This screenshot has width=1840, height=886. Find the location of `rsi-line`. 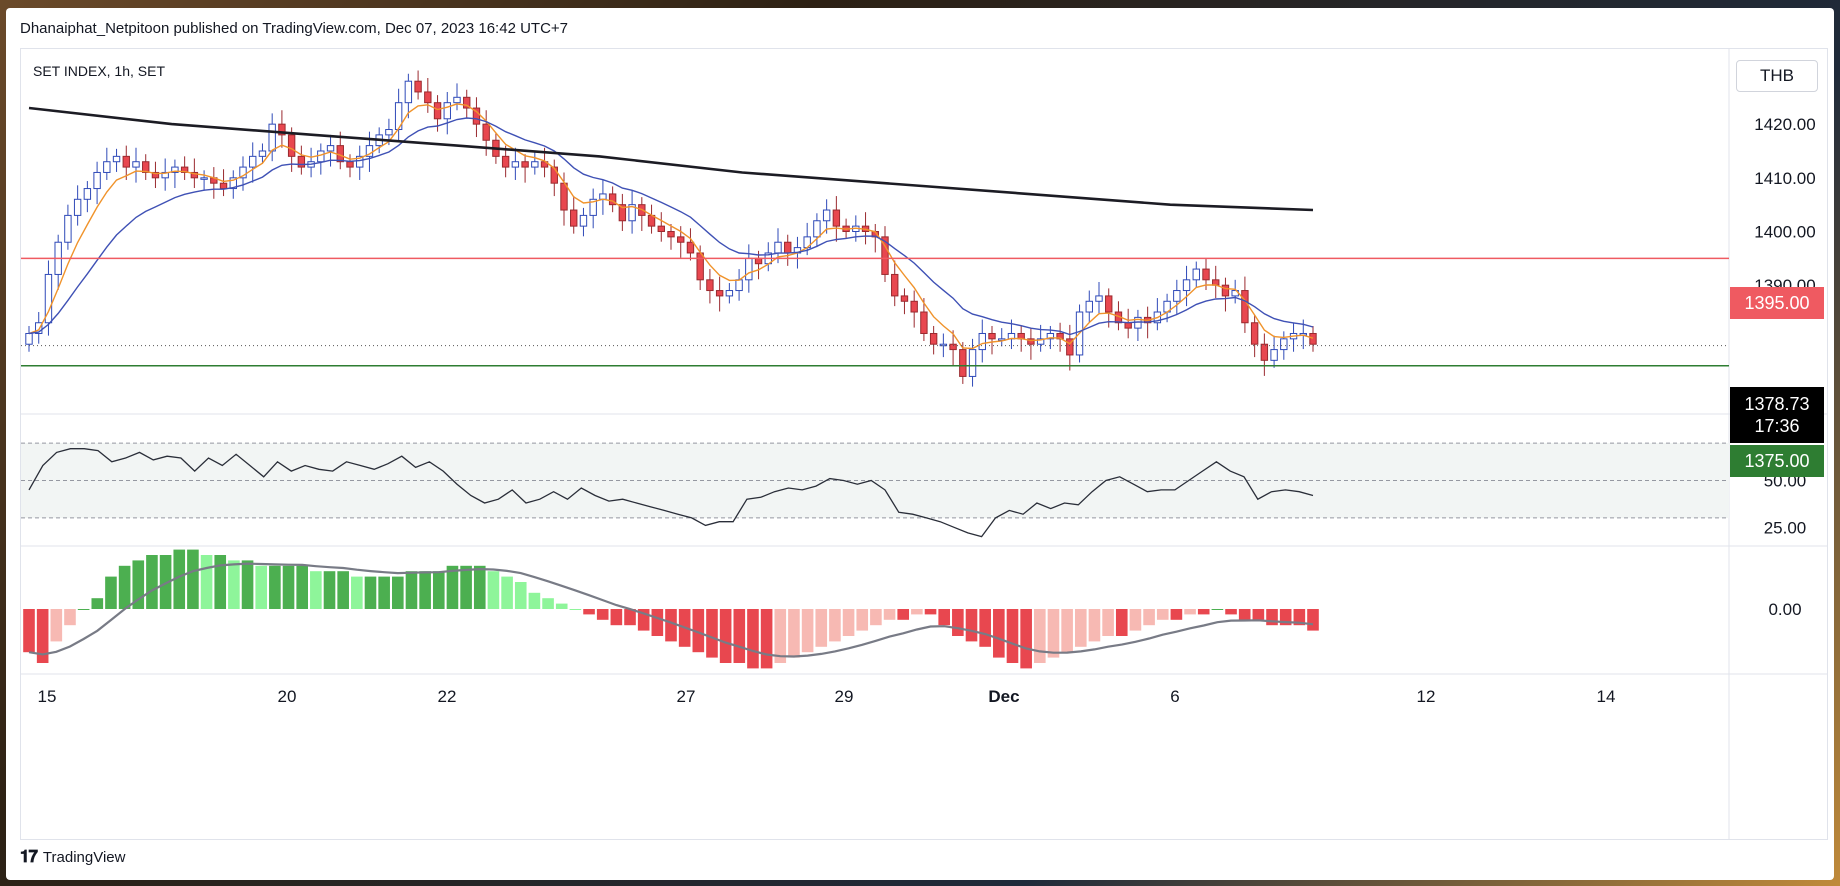

rsi-line is located at coordinates (671, 493).